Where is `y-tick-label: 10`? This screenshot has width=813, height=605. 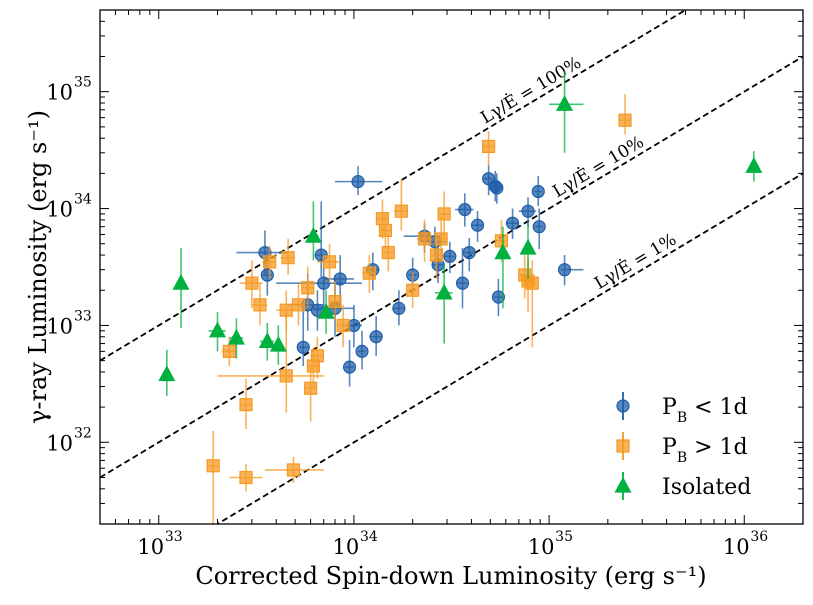 y-tick-label: 10 is located at coordinates (59, 326).